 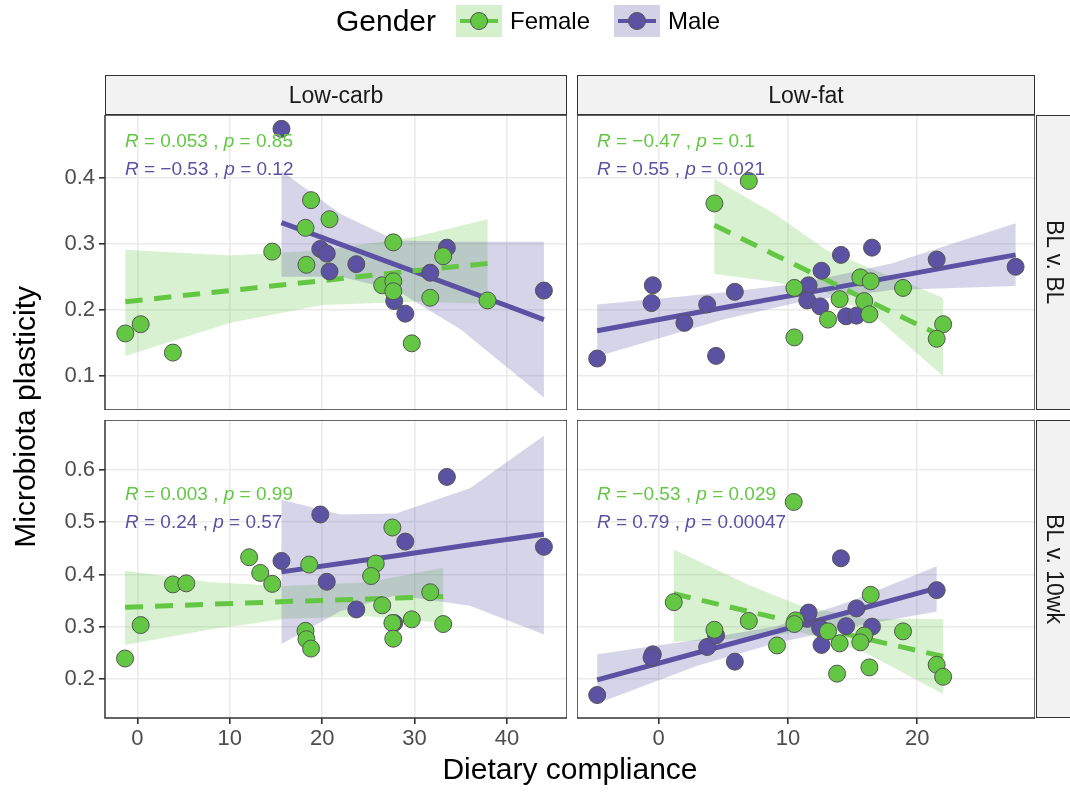 What do you see at coordinates (507, 738) in the screenshot?
I see `x-tick-label: 40` at bounding box center [507, 738].